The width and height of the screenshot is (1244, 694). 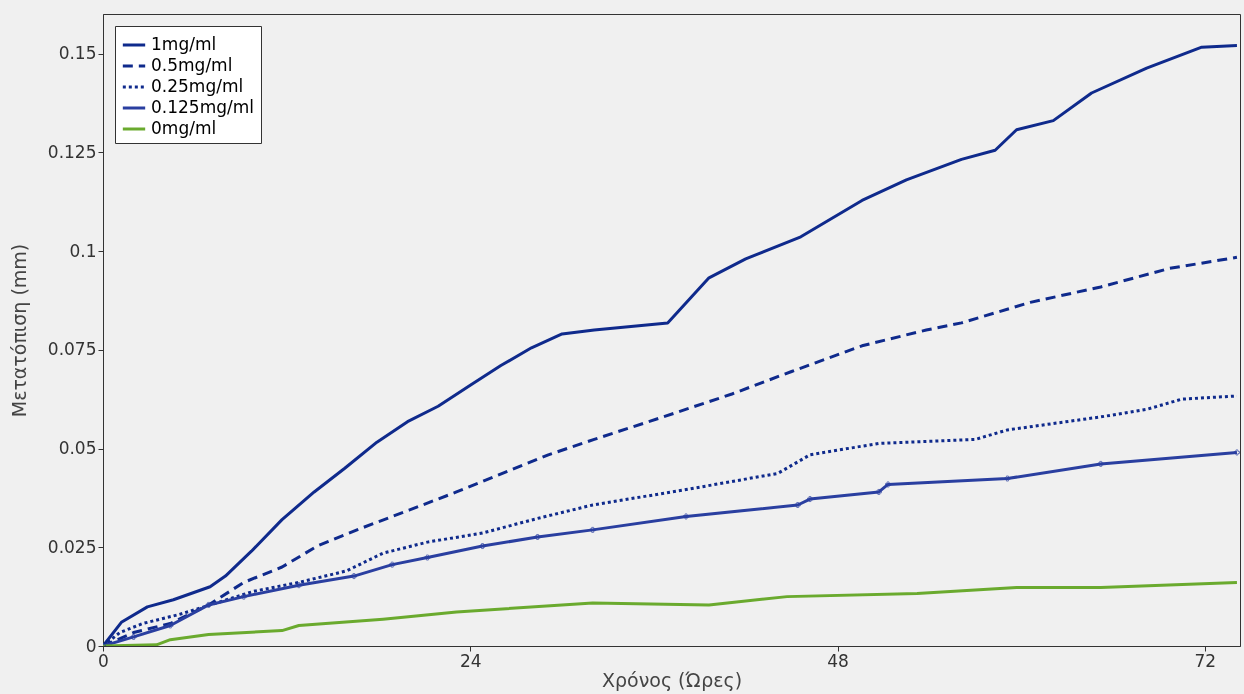 I want to click on y-axis-title: Μετατόπιση (mm), so click(x=18, y=330).